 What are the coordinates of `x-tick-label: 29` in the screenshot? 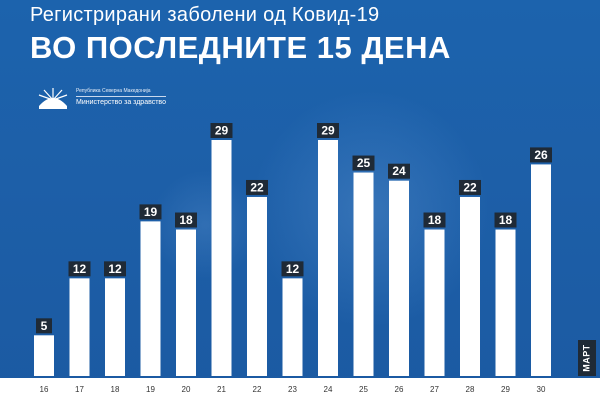 It's located at (505, 389).